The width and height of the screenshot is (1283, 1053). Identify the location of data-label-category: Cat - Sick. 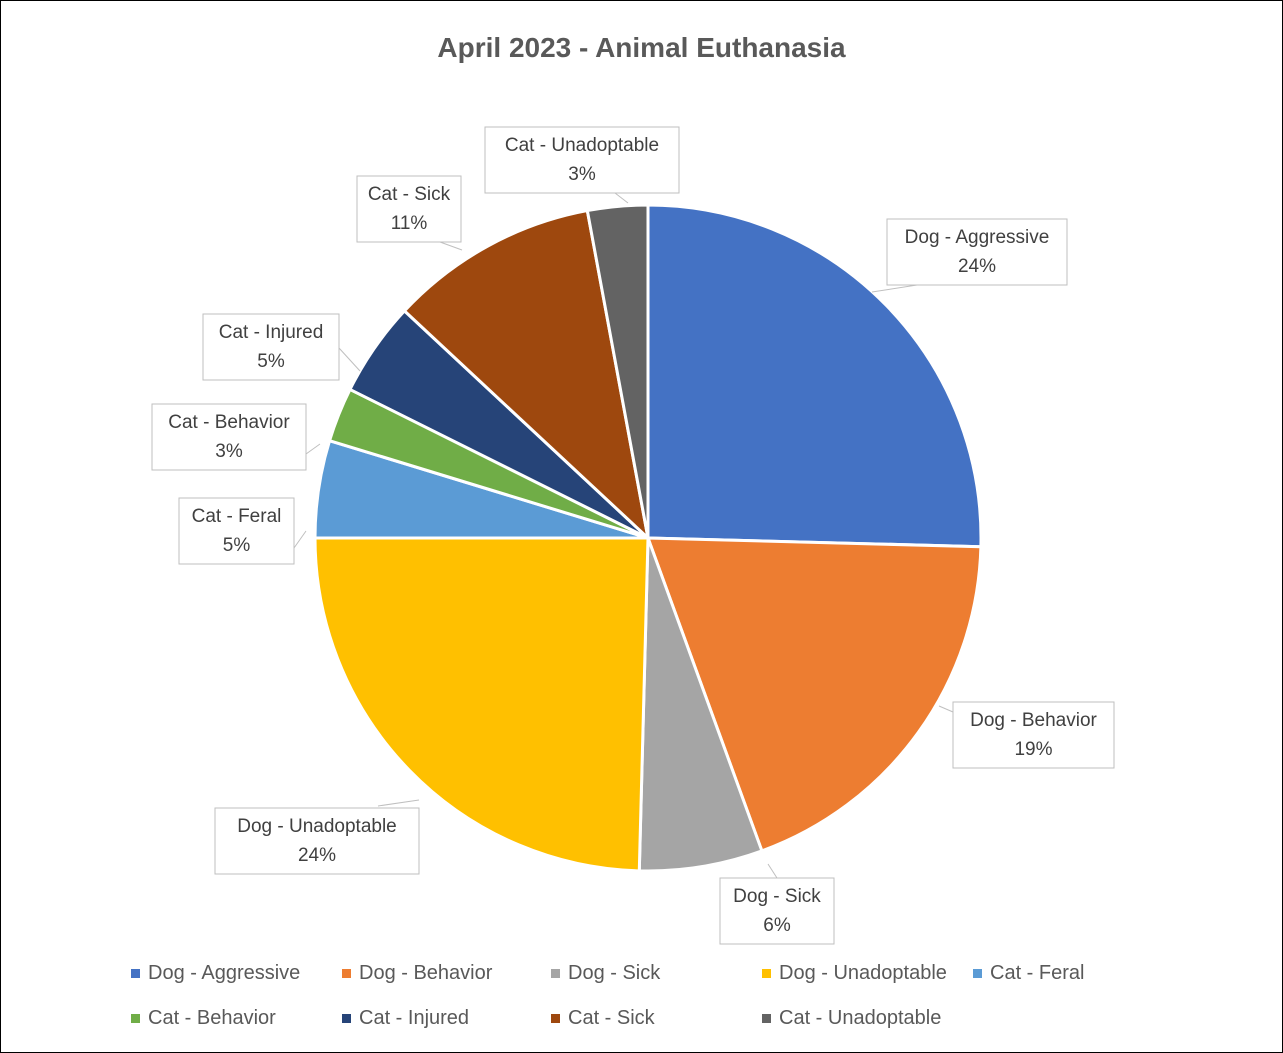
(409, 194).